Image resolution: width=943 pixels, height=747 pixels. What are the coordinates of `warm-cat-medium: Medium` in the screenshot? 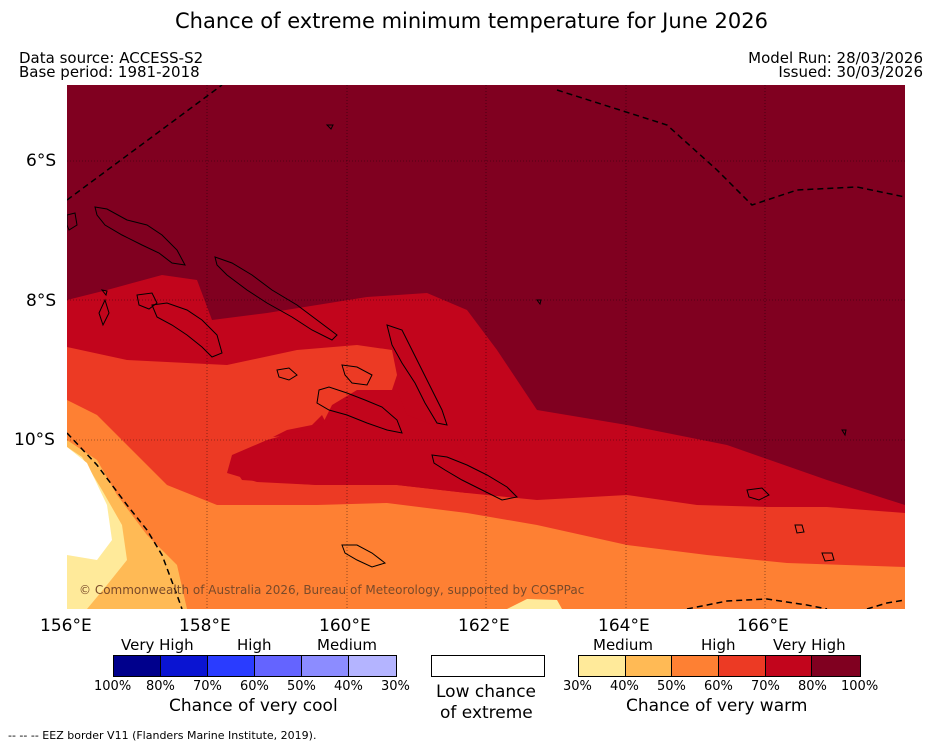 It's located at (623, 645).